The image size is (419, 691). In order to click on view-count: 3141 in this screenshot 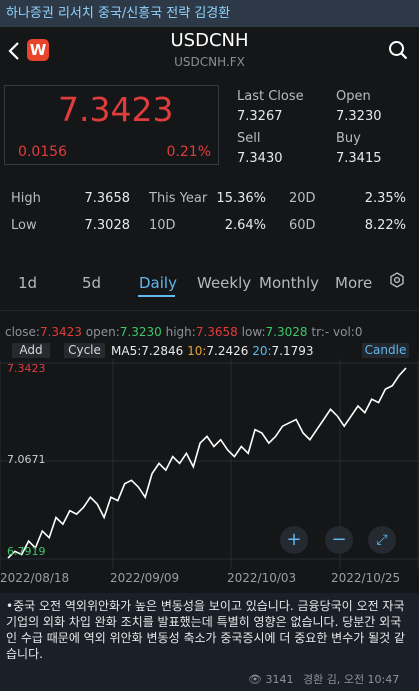, I will do `click(279, 679)`.